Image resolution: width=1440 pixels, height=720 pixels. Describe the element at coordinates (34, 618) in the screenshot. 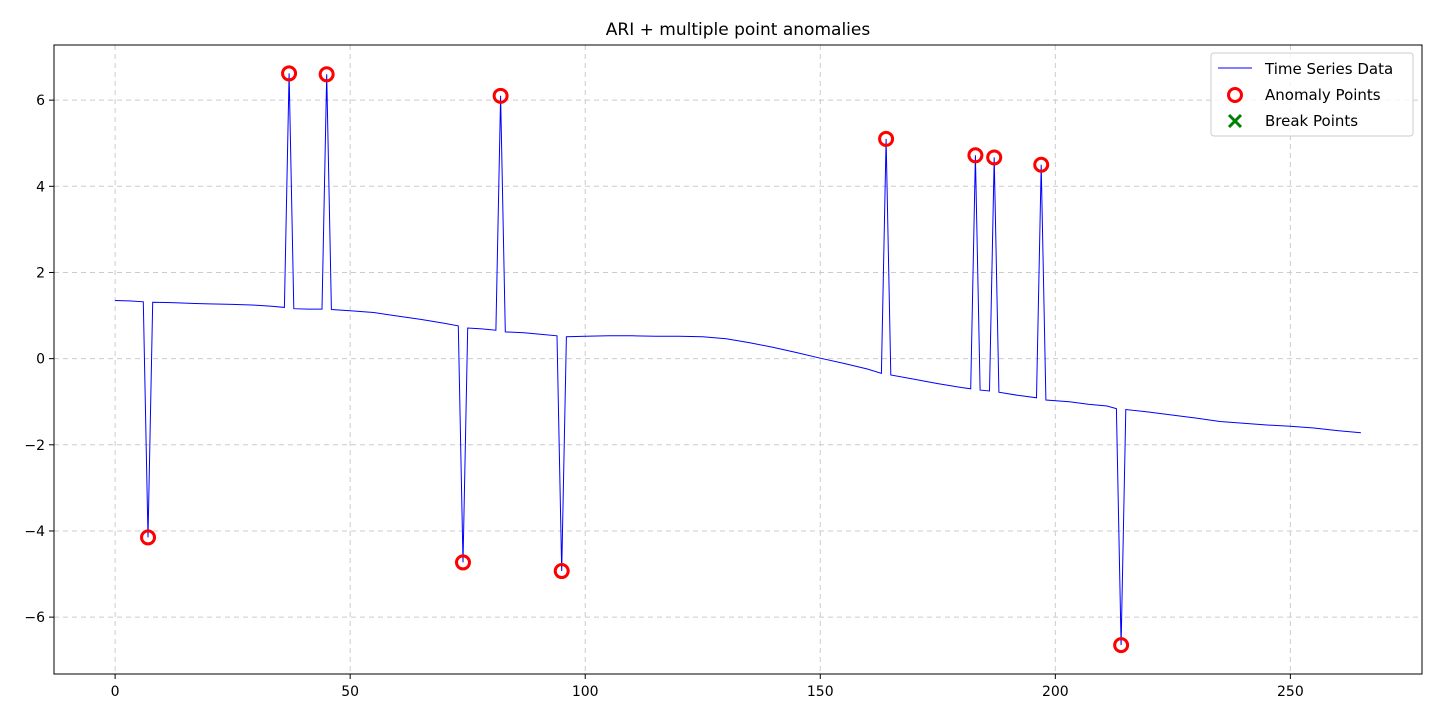

I see `y-tick-label: −6` at that location.